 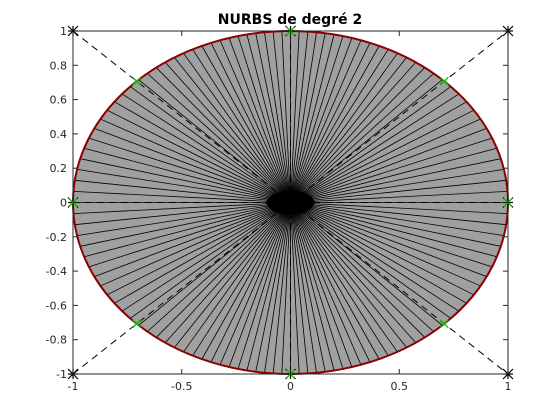 What do you see at coordinates (61, 374) in the screenshot?
I see `y-tick-label: -1` at bounding box center [61, 374].